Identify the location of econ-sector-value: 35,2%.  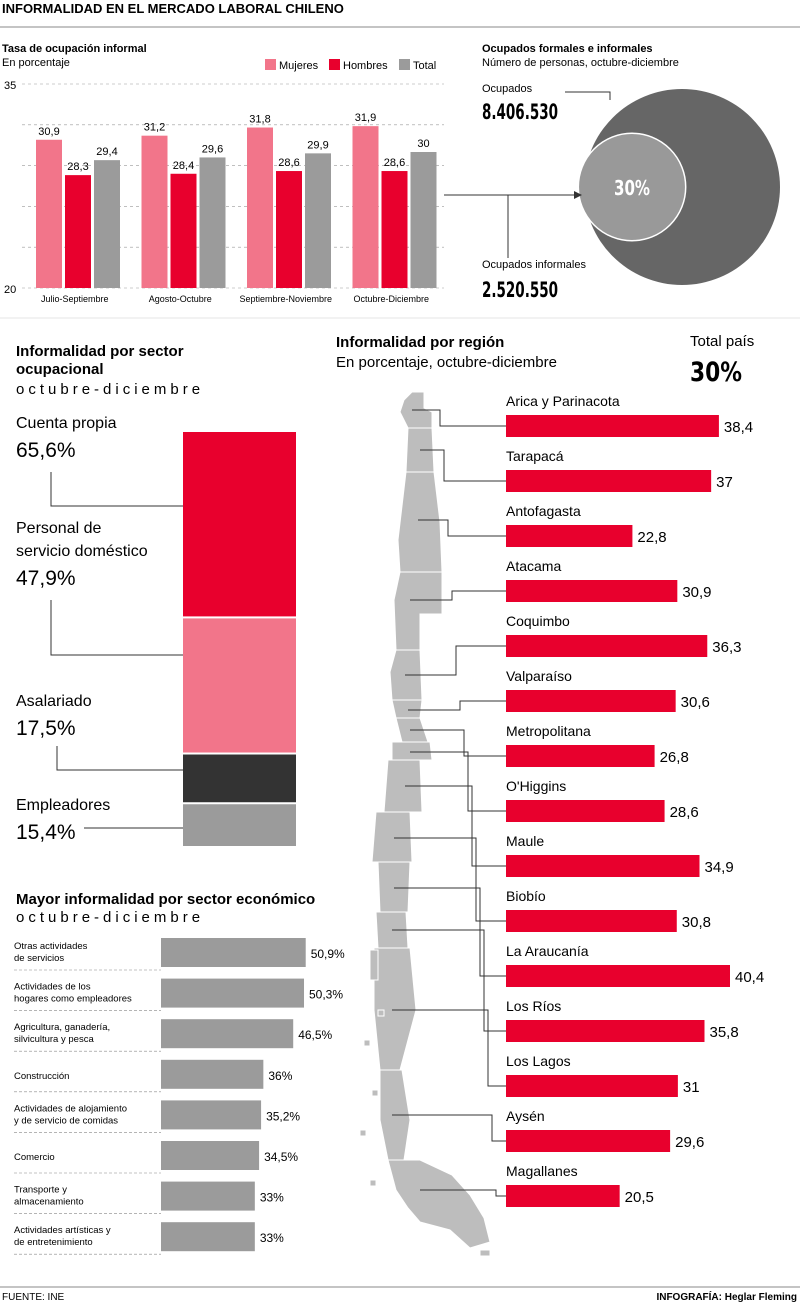
(283, 1116).